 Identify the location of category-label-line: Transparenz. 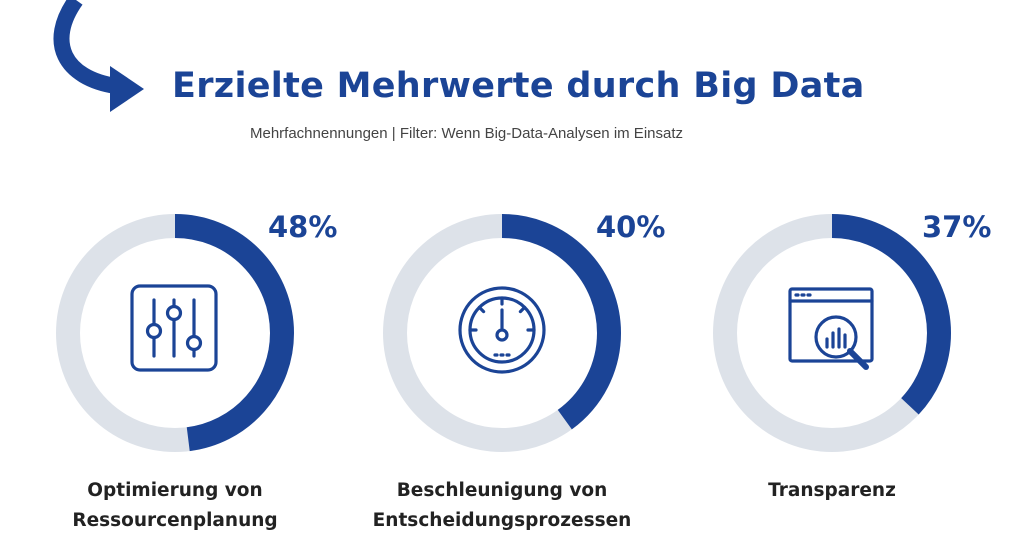
(832, 490).